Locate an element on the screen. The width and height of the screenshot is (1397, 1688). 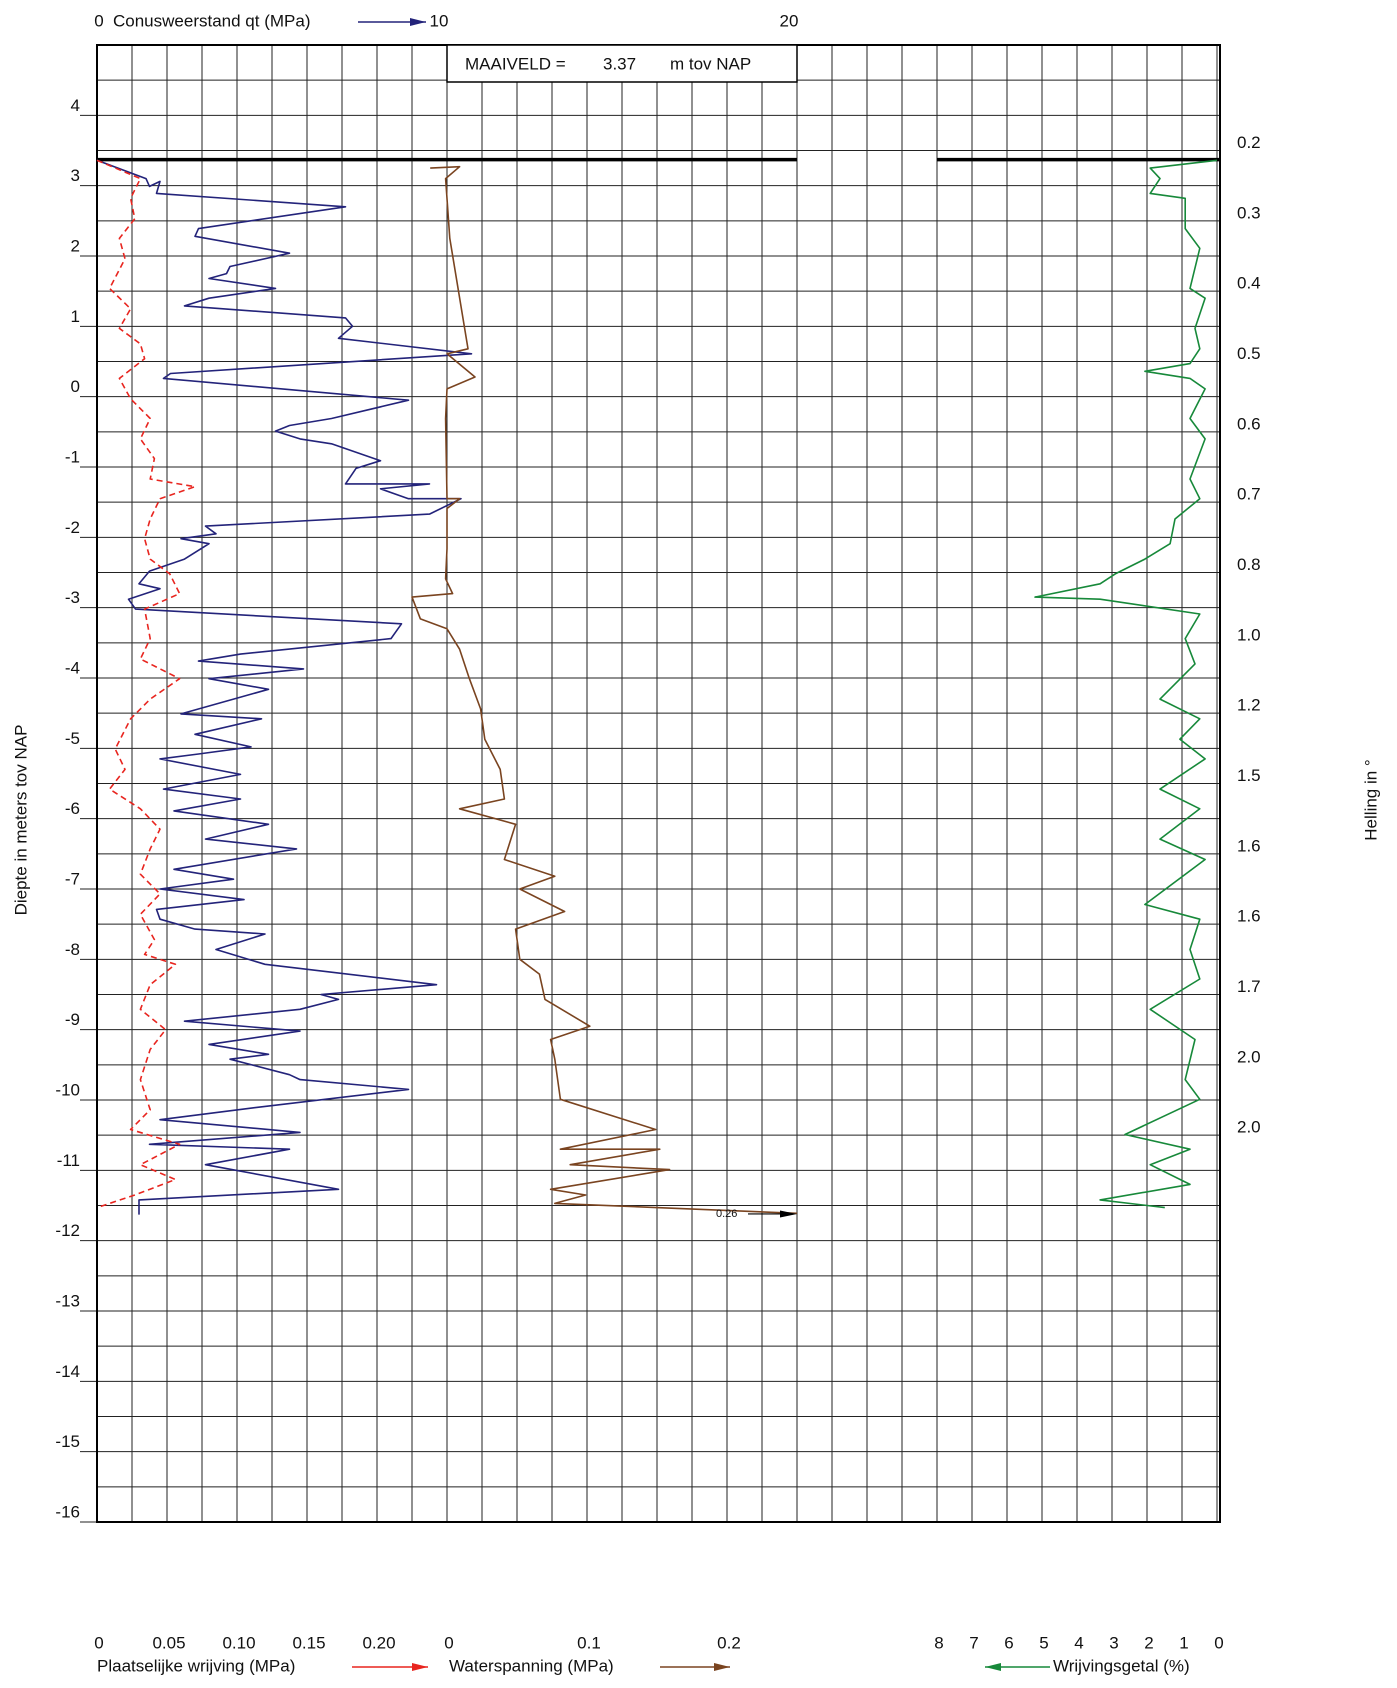
x-tick-label: 8 is located at coordinates (938, 1642).